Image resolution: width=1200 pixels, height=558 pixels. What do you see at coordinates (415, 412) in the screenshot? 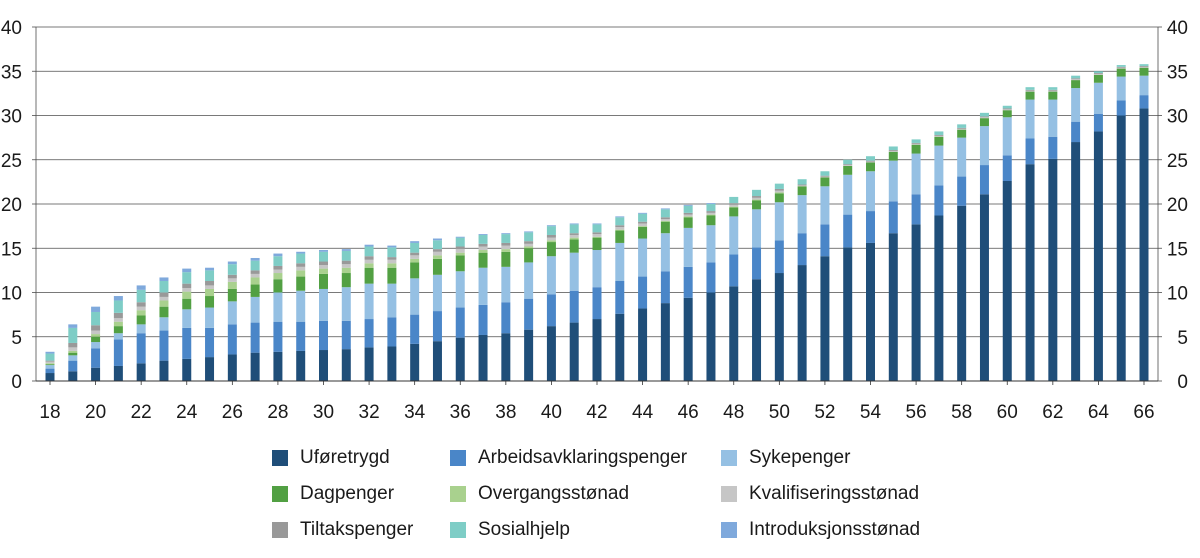
I see `x-tick-label: 34` at bounding box center [415, 412].